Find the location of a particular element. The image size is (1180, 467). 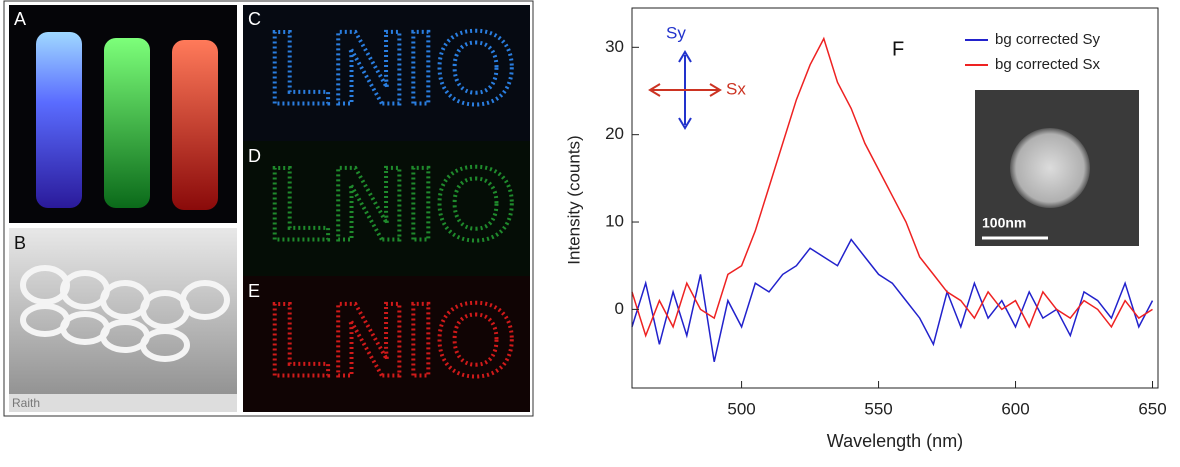

photo-c is located at coordinates (386, 73).